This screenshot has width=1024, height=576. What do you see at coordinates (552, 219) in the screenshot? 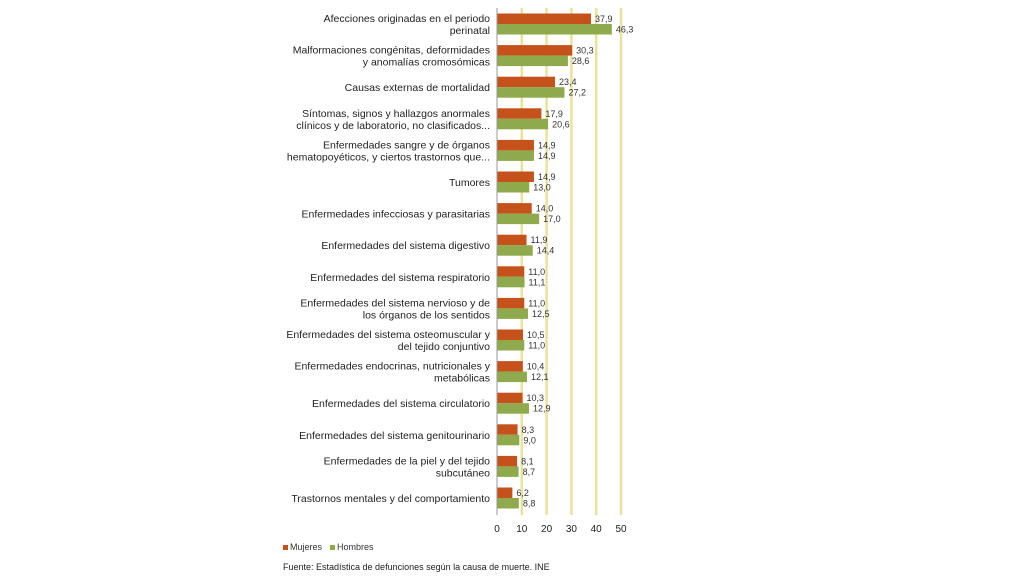
I see `data-label-hombres-6: 17,0` at bounding box center [552, 219].